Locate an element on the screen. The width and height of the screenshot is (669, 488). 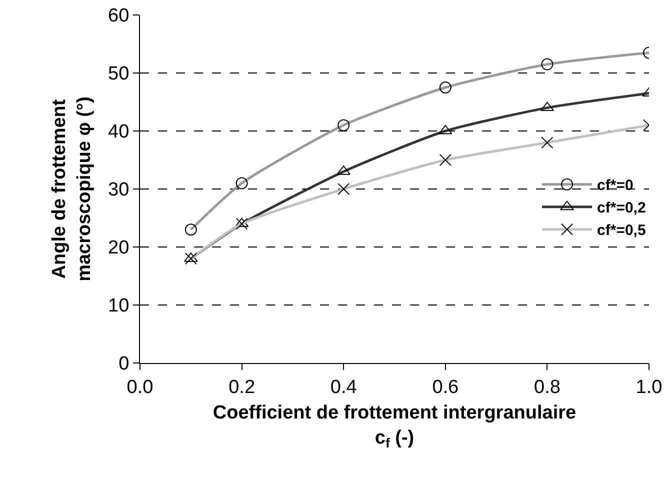
y-tick-label: 10 is located at coordinates (119, 306).